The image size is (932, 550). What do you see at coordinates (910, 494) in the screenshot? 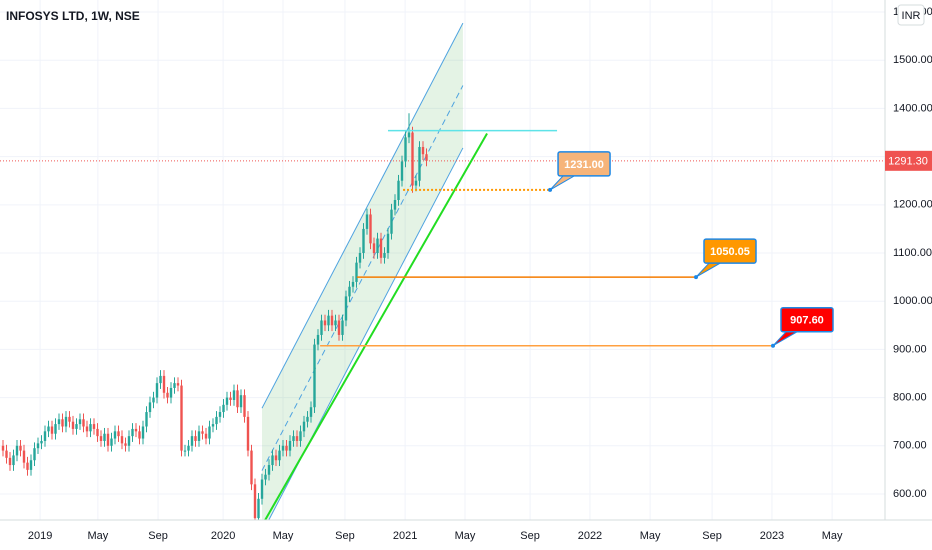
I see `y-tick-label: 600.00` at bounding box center [910, 494].